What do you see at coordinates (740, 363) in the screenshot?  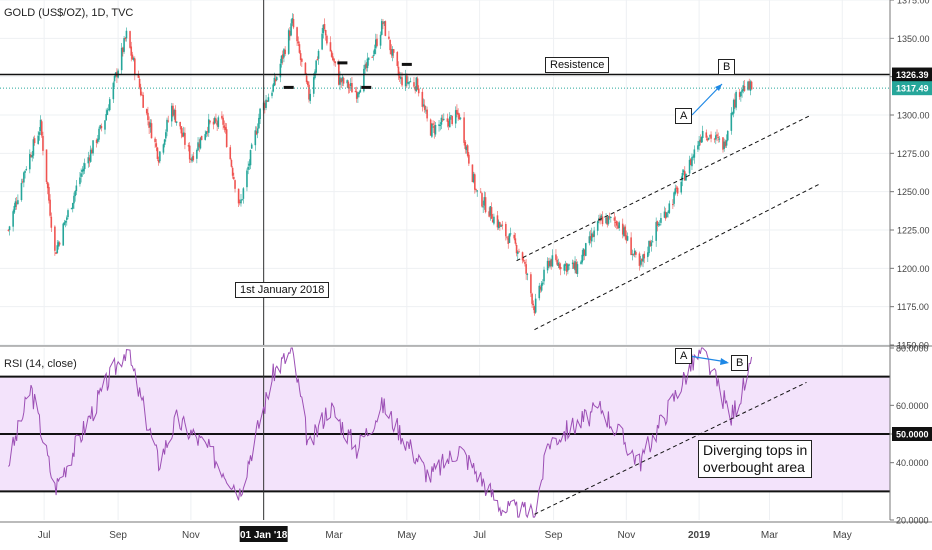 I see `point-b-rsi-label: B` at bounding box center [740, 363].